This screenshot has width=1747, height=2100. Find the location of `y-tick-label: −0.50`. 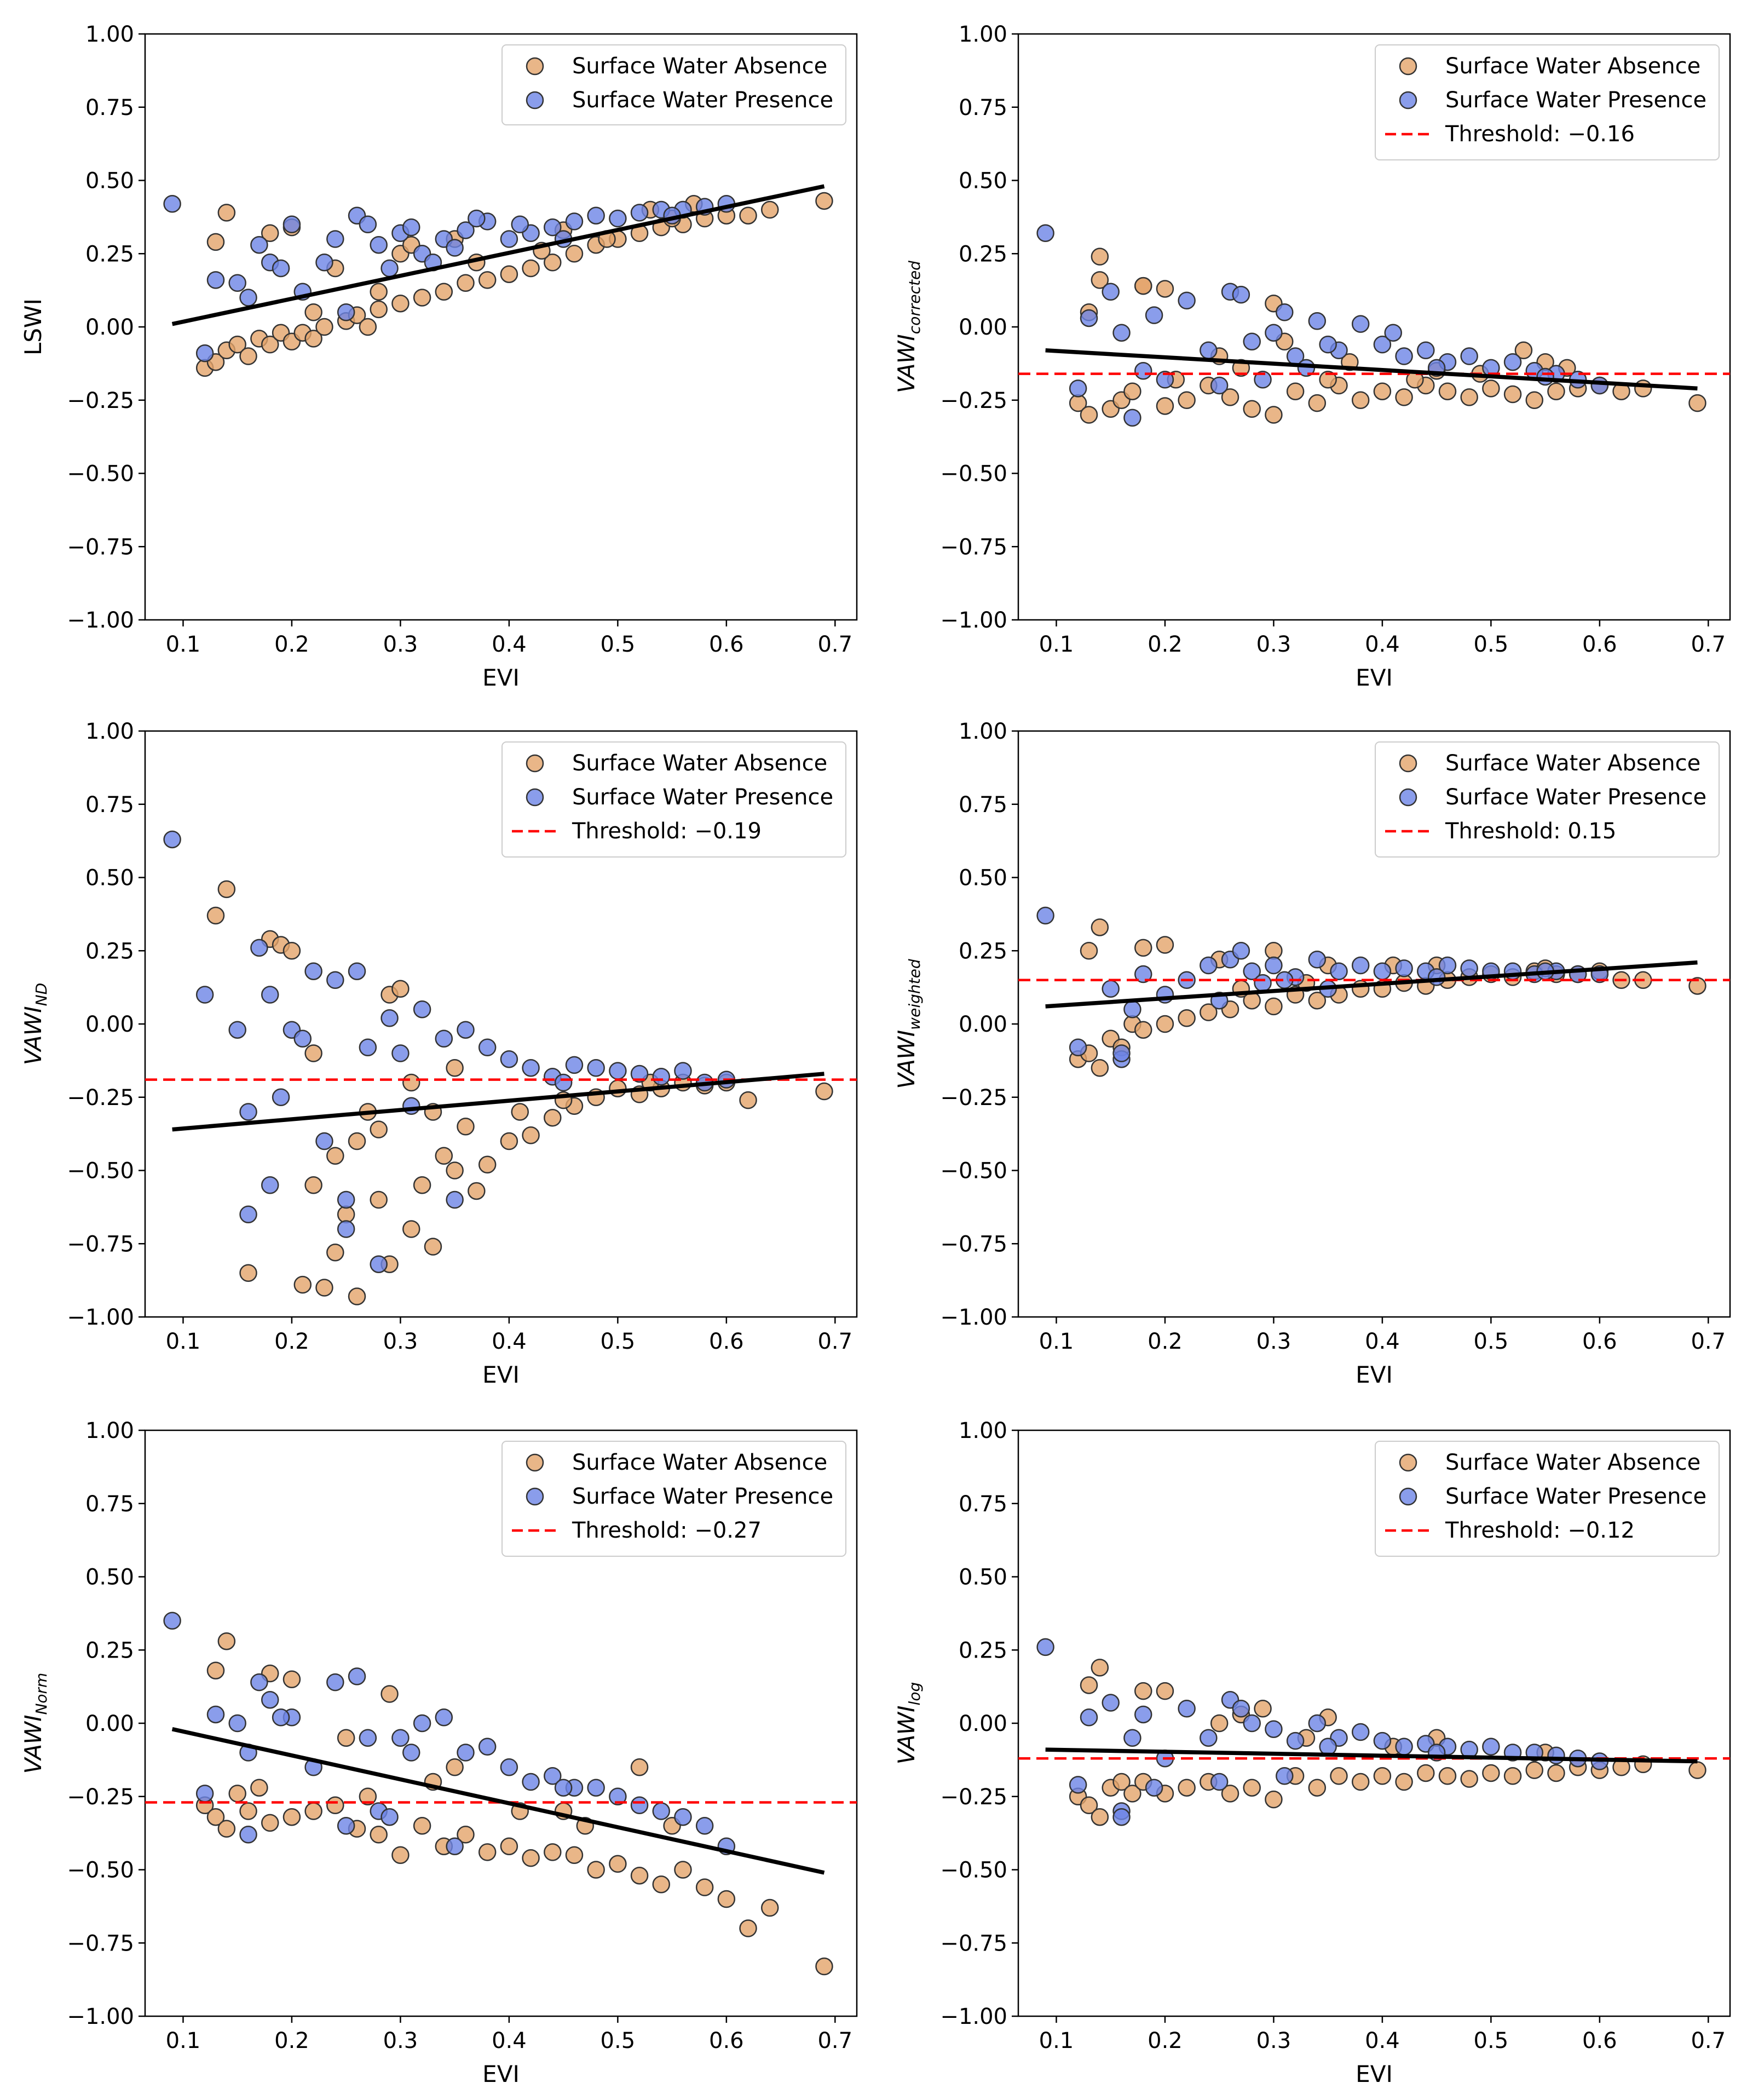

y-tick-label: −0.50 is located at coordinates (101, 1870).